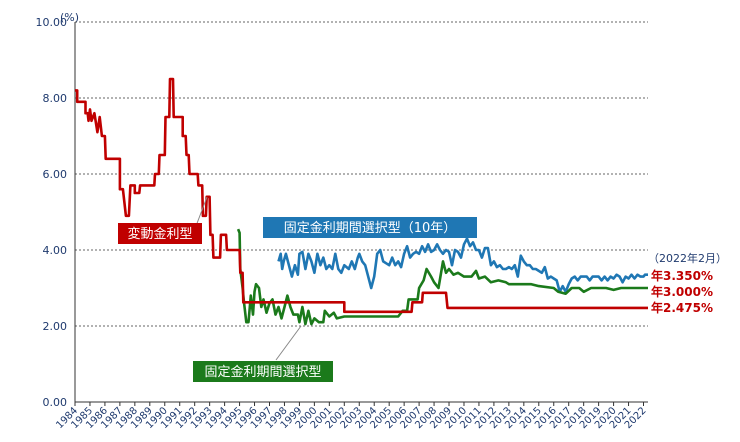  What do you see at coordinates (687, 258) in the screenshot?
I see `as-of-note: （2022年2月）` at bounding box center [687, 258].